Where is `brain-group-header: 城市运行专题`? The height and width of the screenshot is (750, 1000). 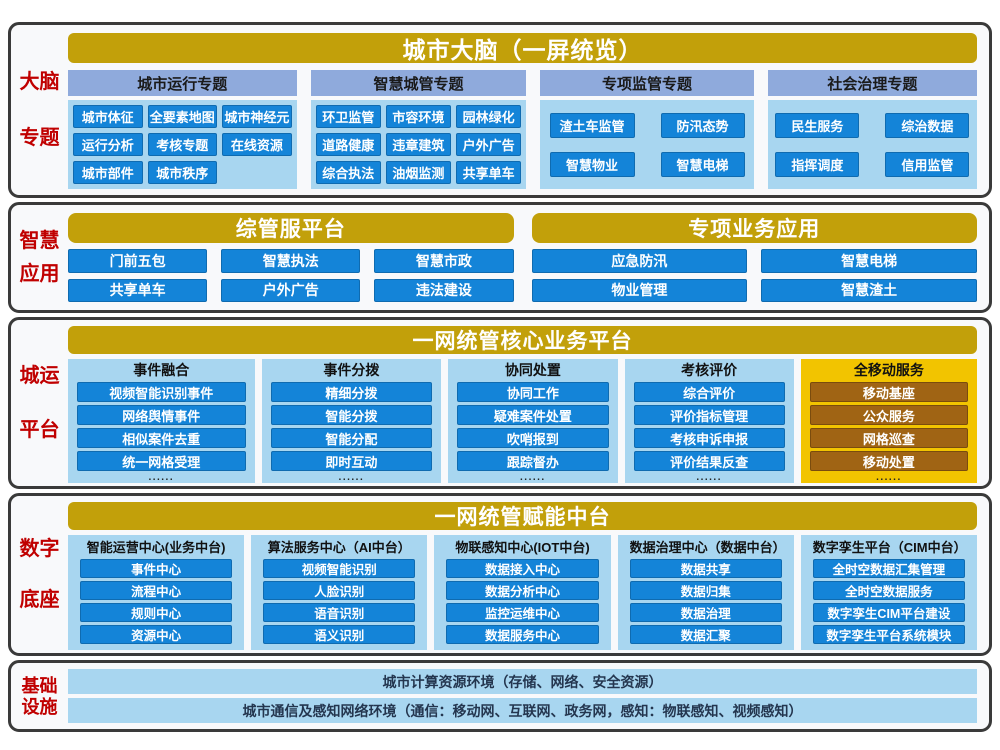
brain-group-header: 城市运行专题 is located at coordinates (182, 83).